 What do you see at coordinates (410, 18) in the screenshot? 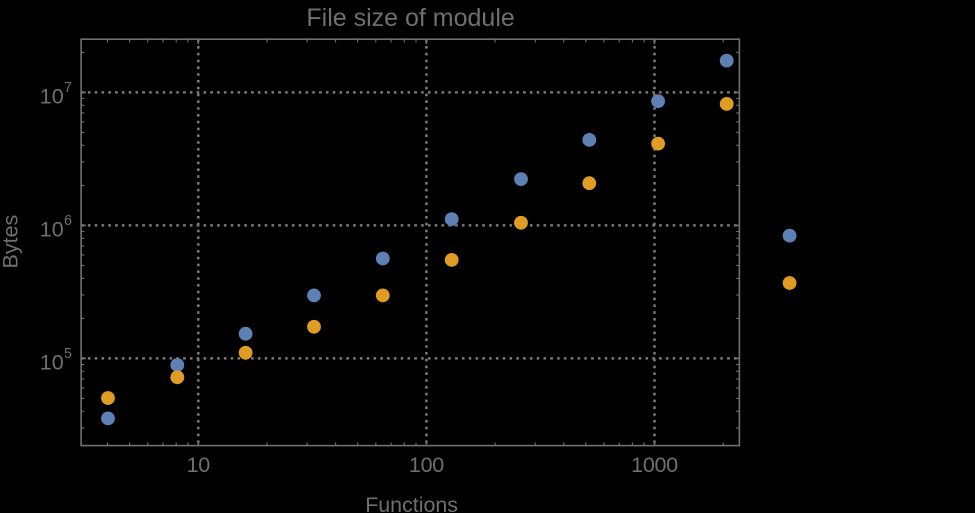
I see `svg-text: File size of module` at bounding box center [410, 18].